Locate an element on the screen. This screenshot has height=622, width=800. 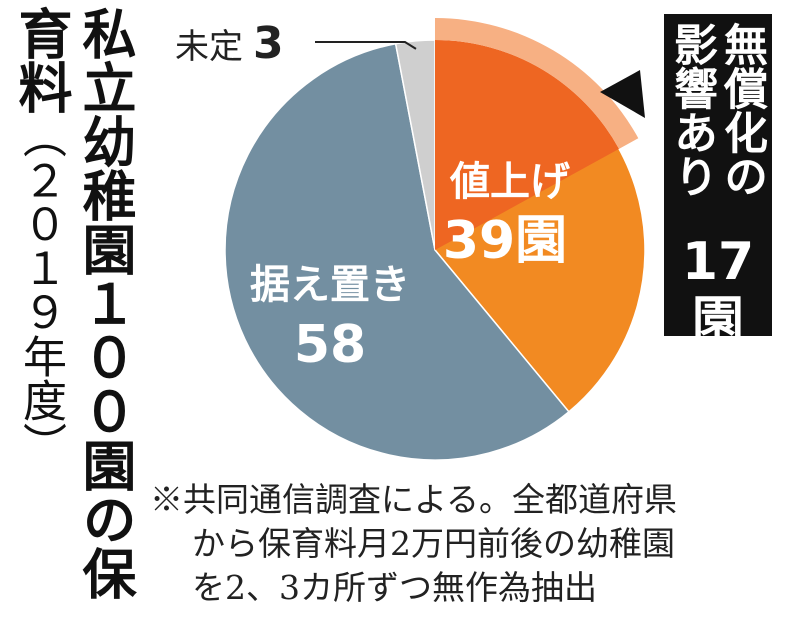
note-line: を2、3カ所ずつ無作為抽出 is located at coordinates (394, 587).